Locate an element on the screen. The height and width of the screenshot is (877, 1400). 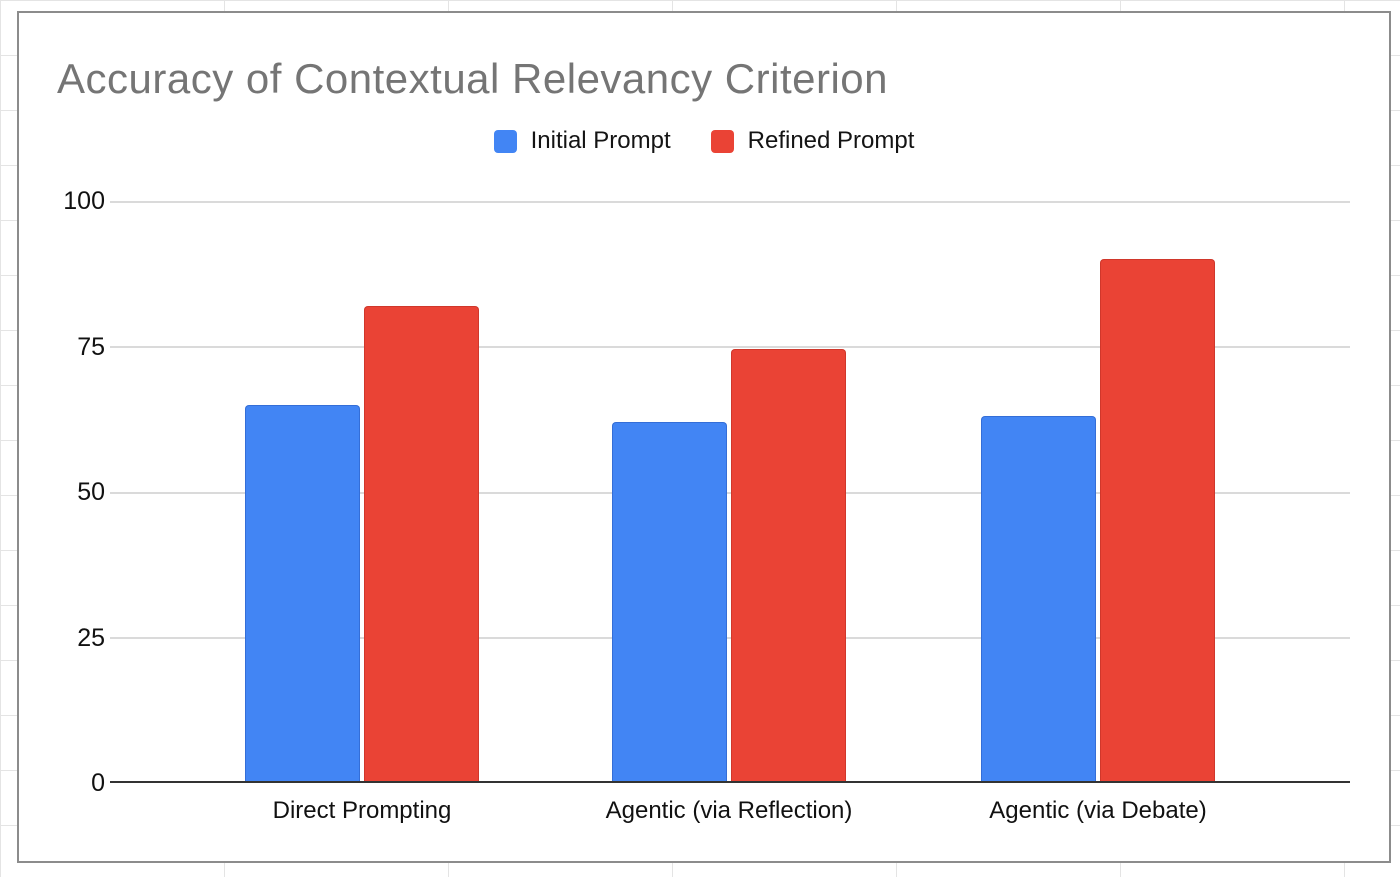
legend-item-initial-prompt: Initial Prompt is located at coordinates (582, 141).